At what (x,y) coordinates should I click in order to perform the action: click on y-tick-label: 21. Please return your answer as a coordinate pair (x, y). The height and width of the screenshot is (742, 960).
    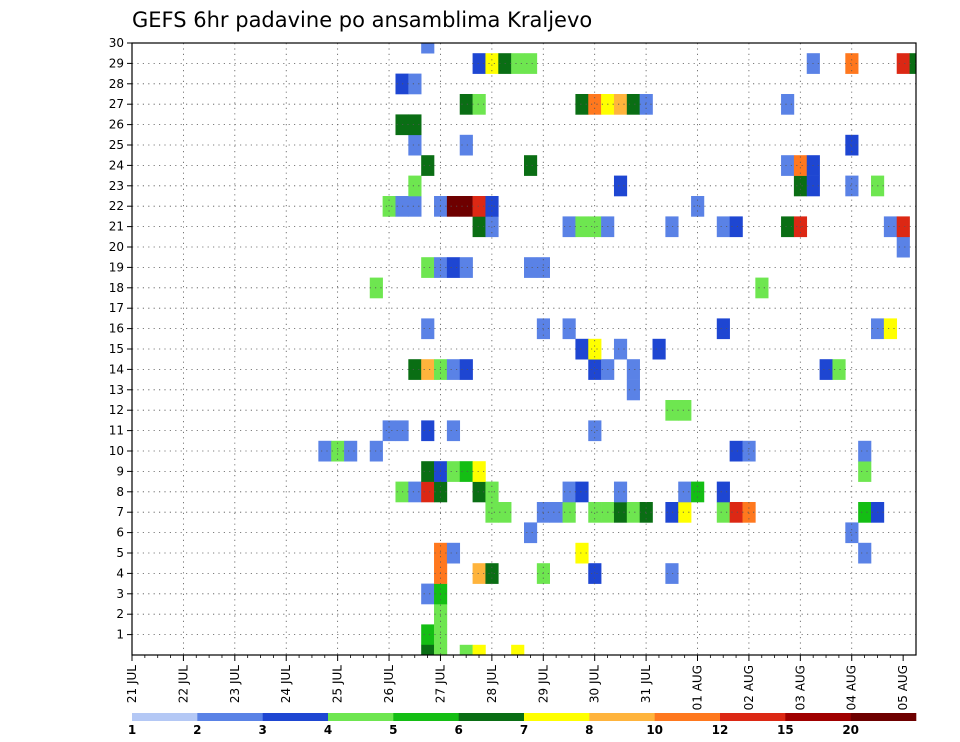
    Looking at the image, I should click on (116, 227).